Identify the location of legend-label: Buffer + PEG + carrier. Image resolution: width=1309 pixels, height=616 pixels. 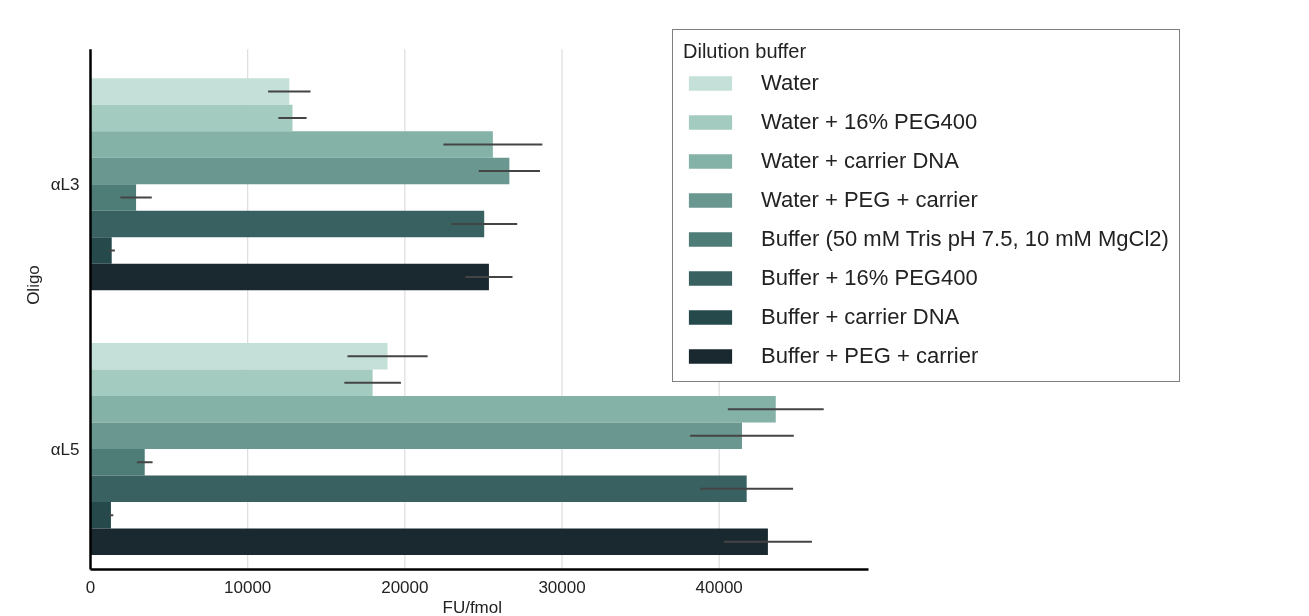
(870, 356).